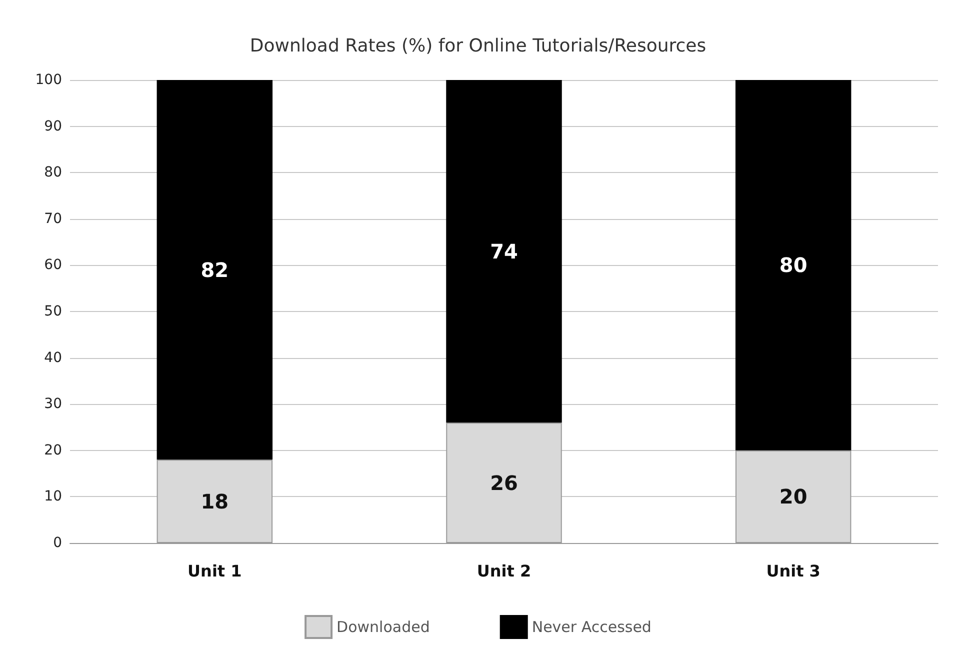  I want to click on y-tick-label: 50, so click(53, 312).